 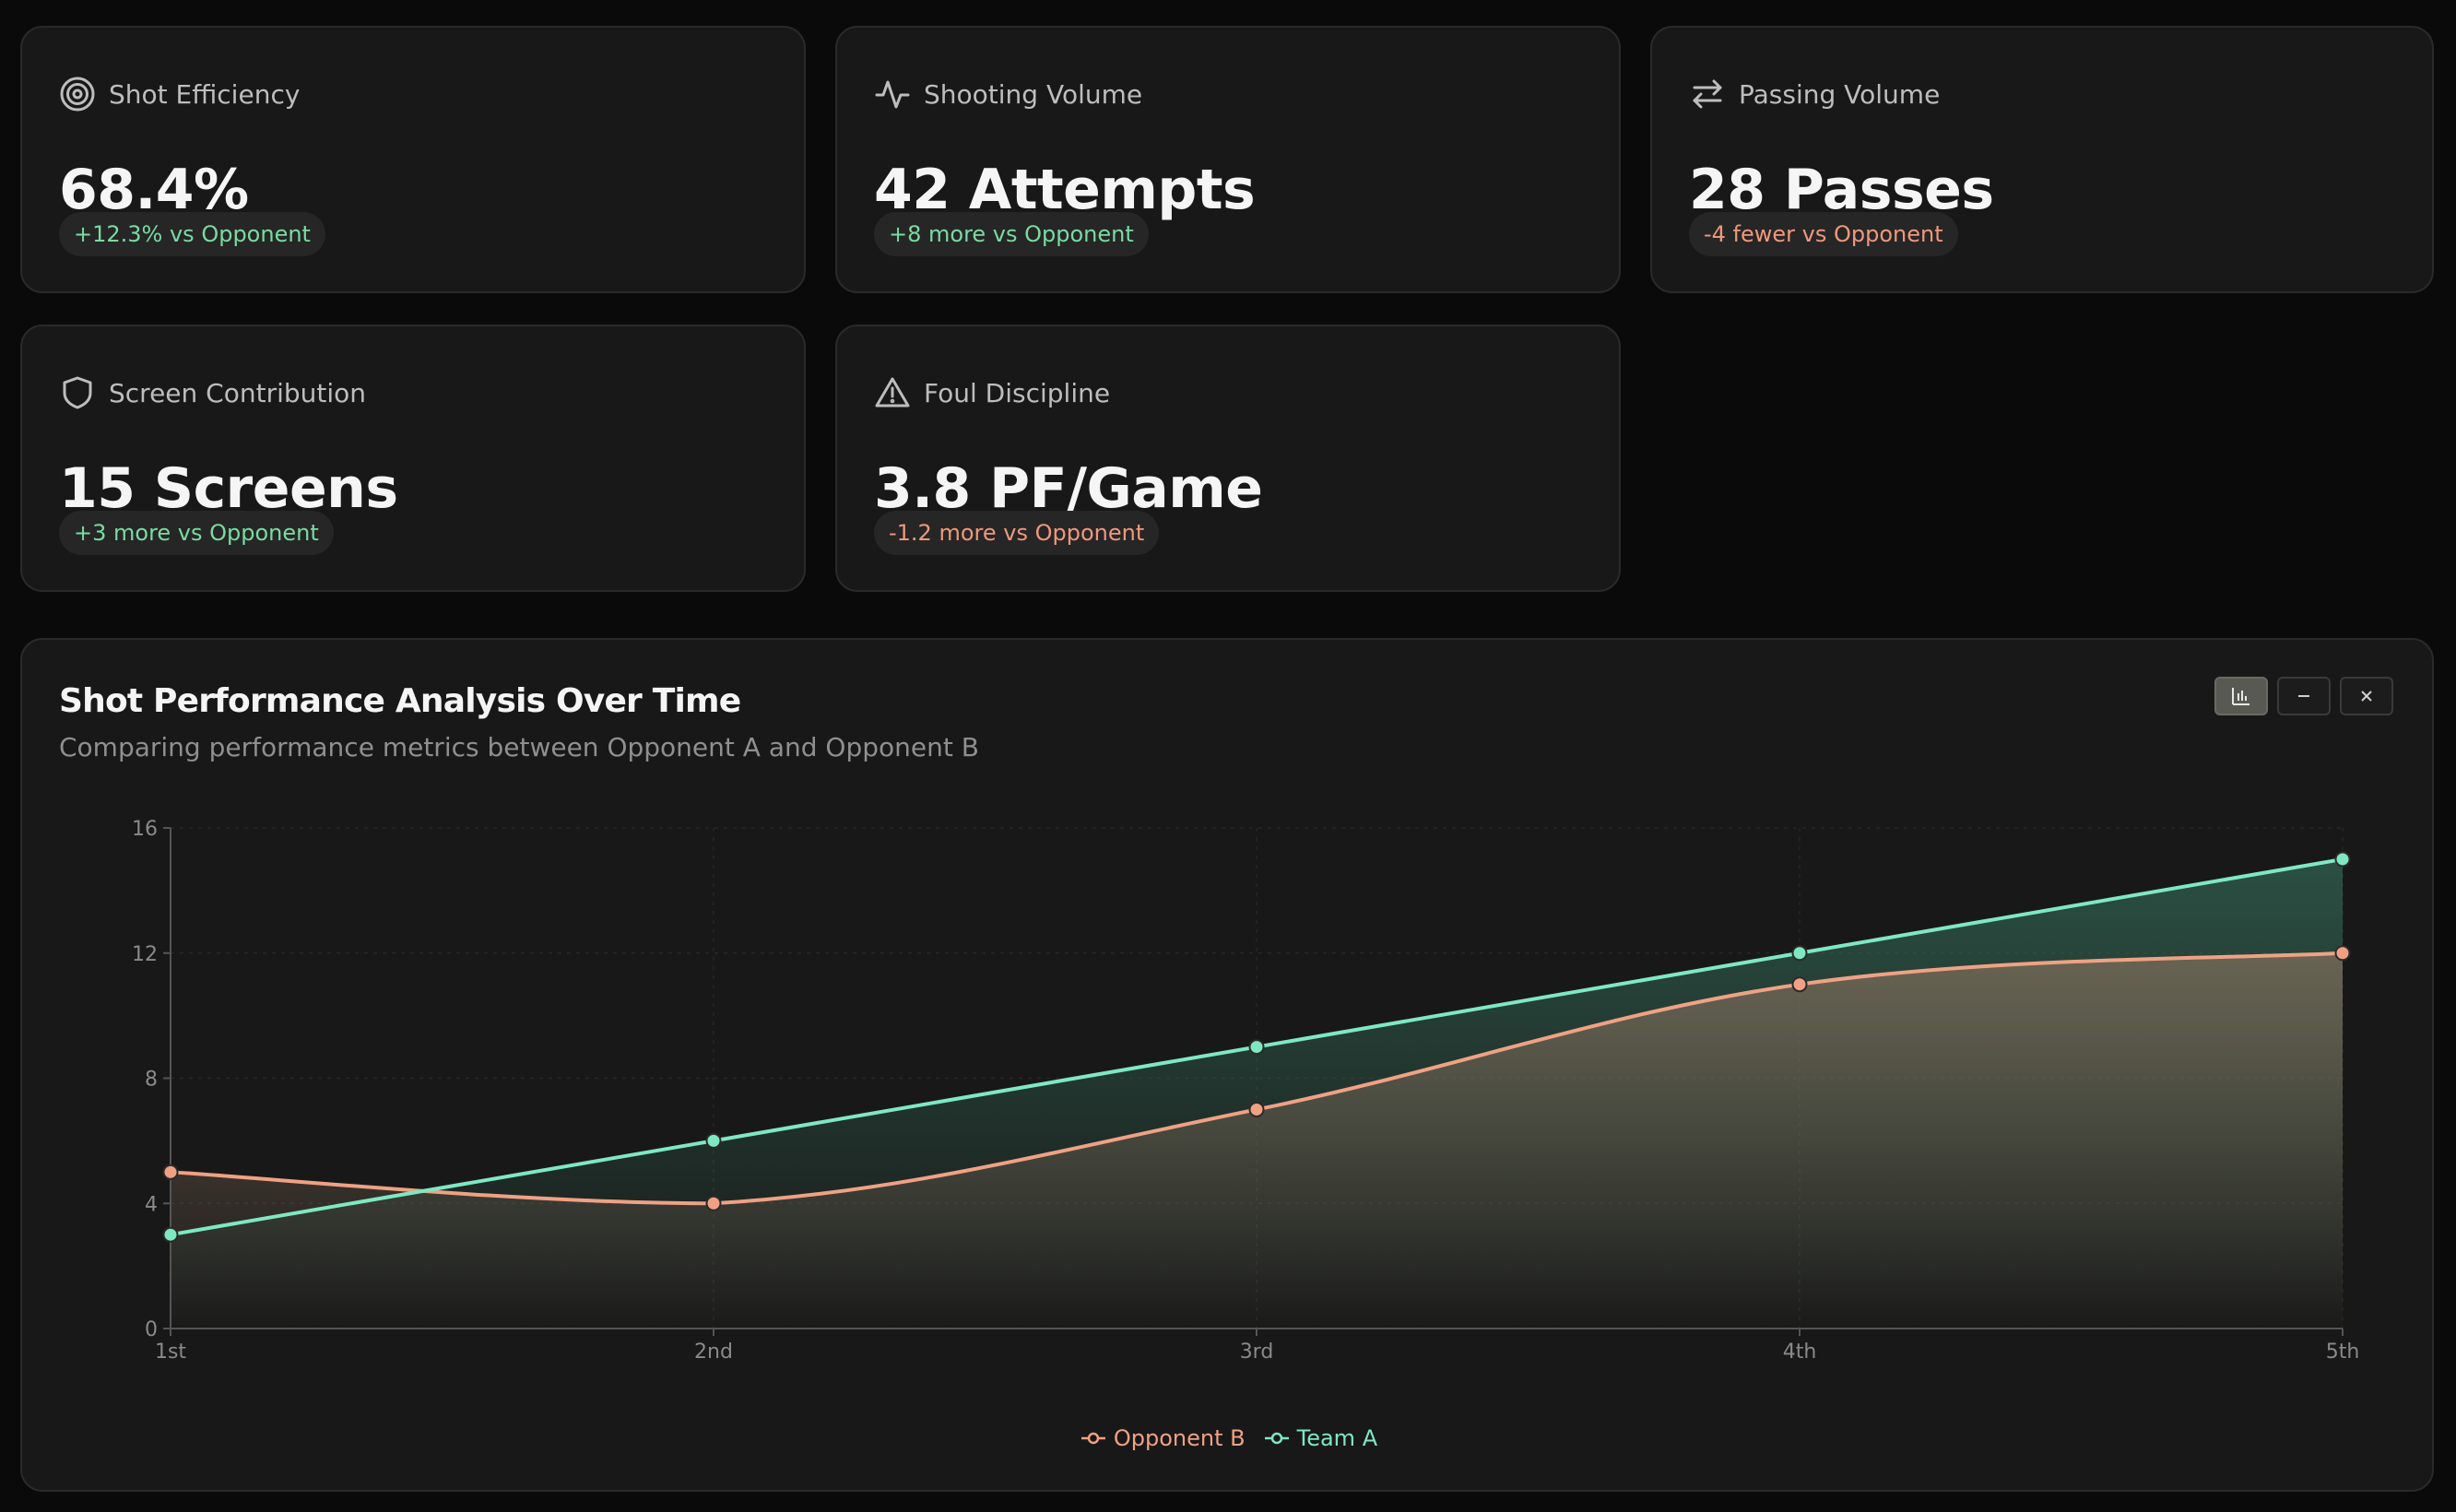 What do you see at coordinates (1841, 190) in the screenshot?
I see `stat-value: 28 Passes` at bounding box center [1841, 190].